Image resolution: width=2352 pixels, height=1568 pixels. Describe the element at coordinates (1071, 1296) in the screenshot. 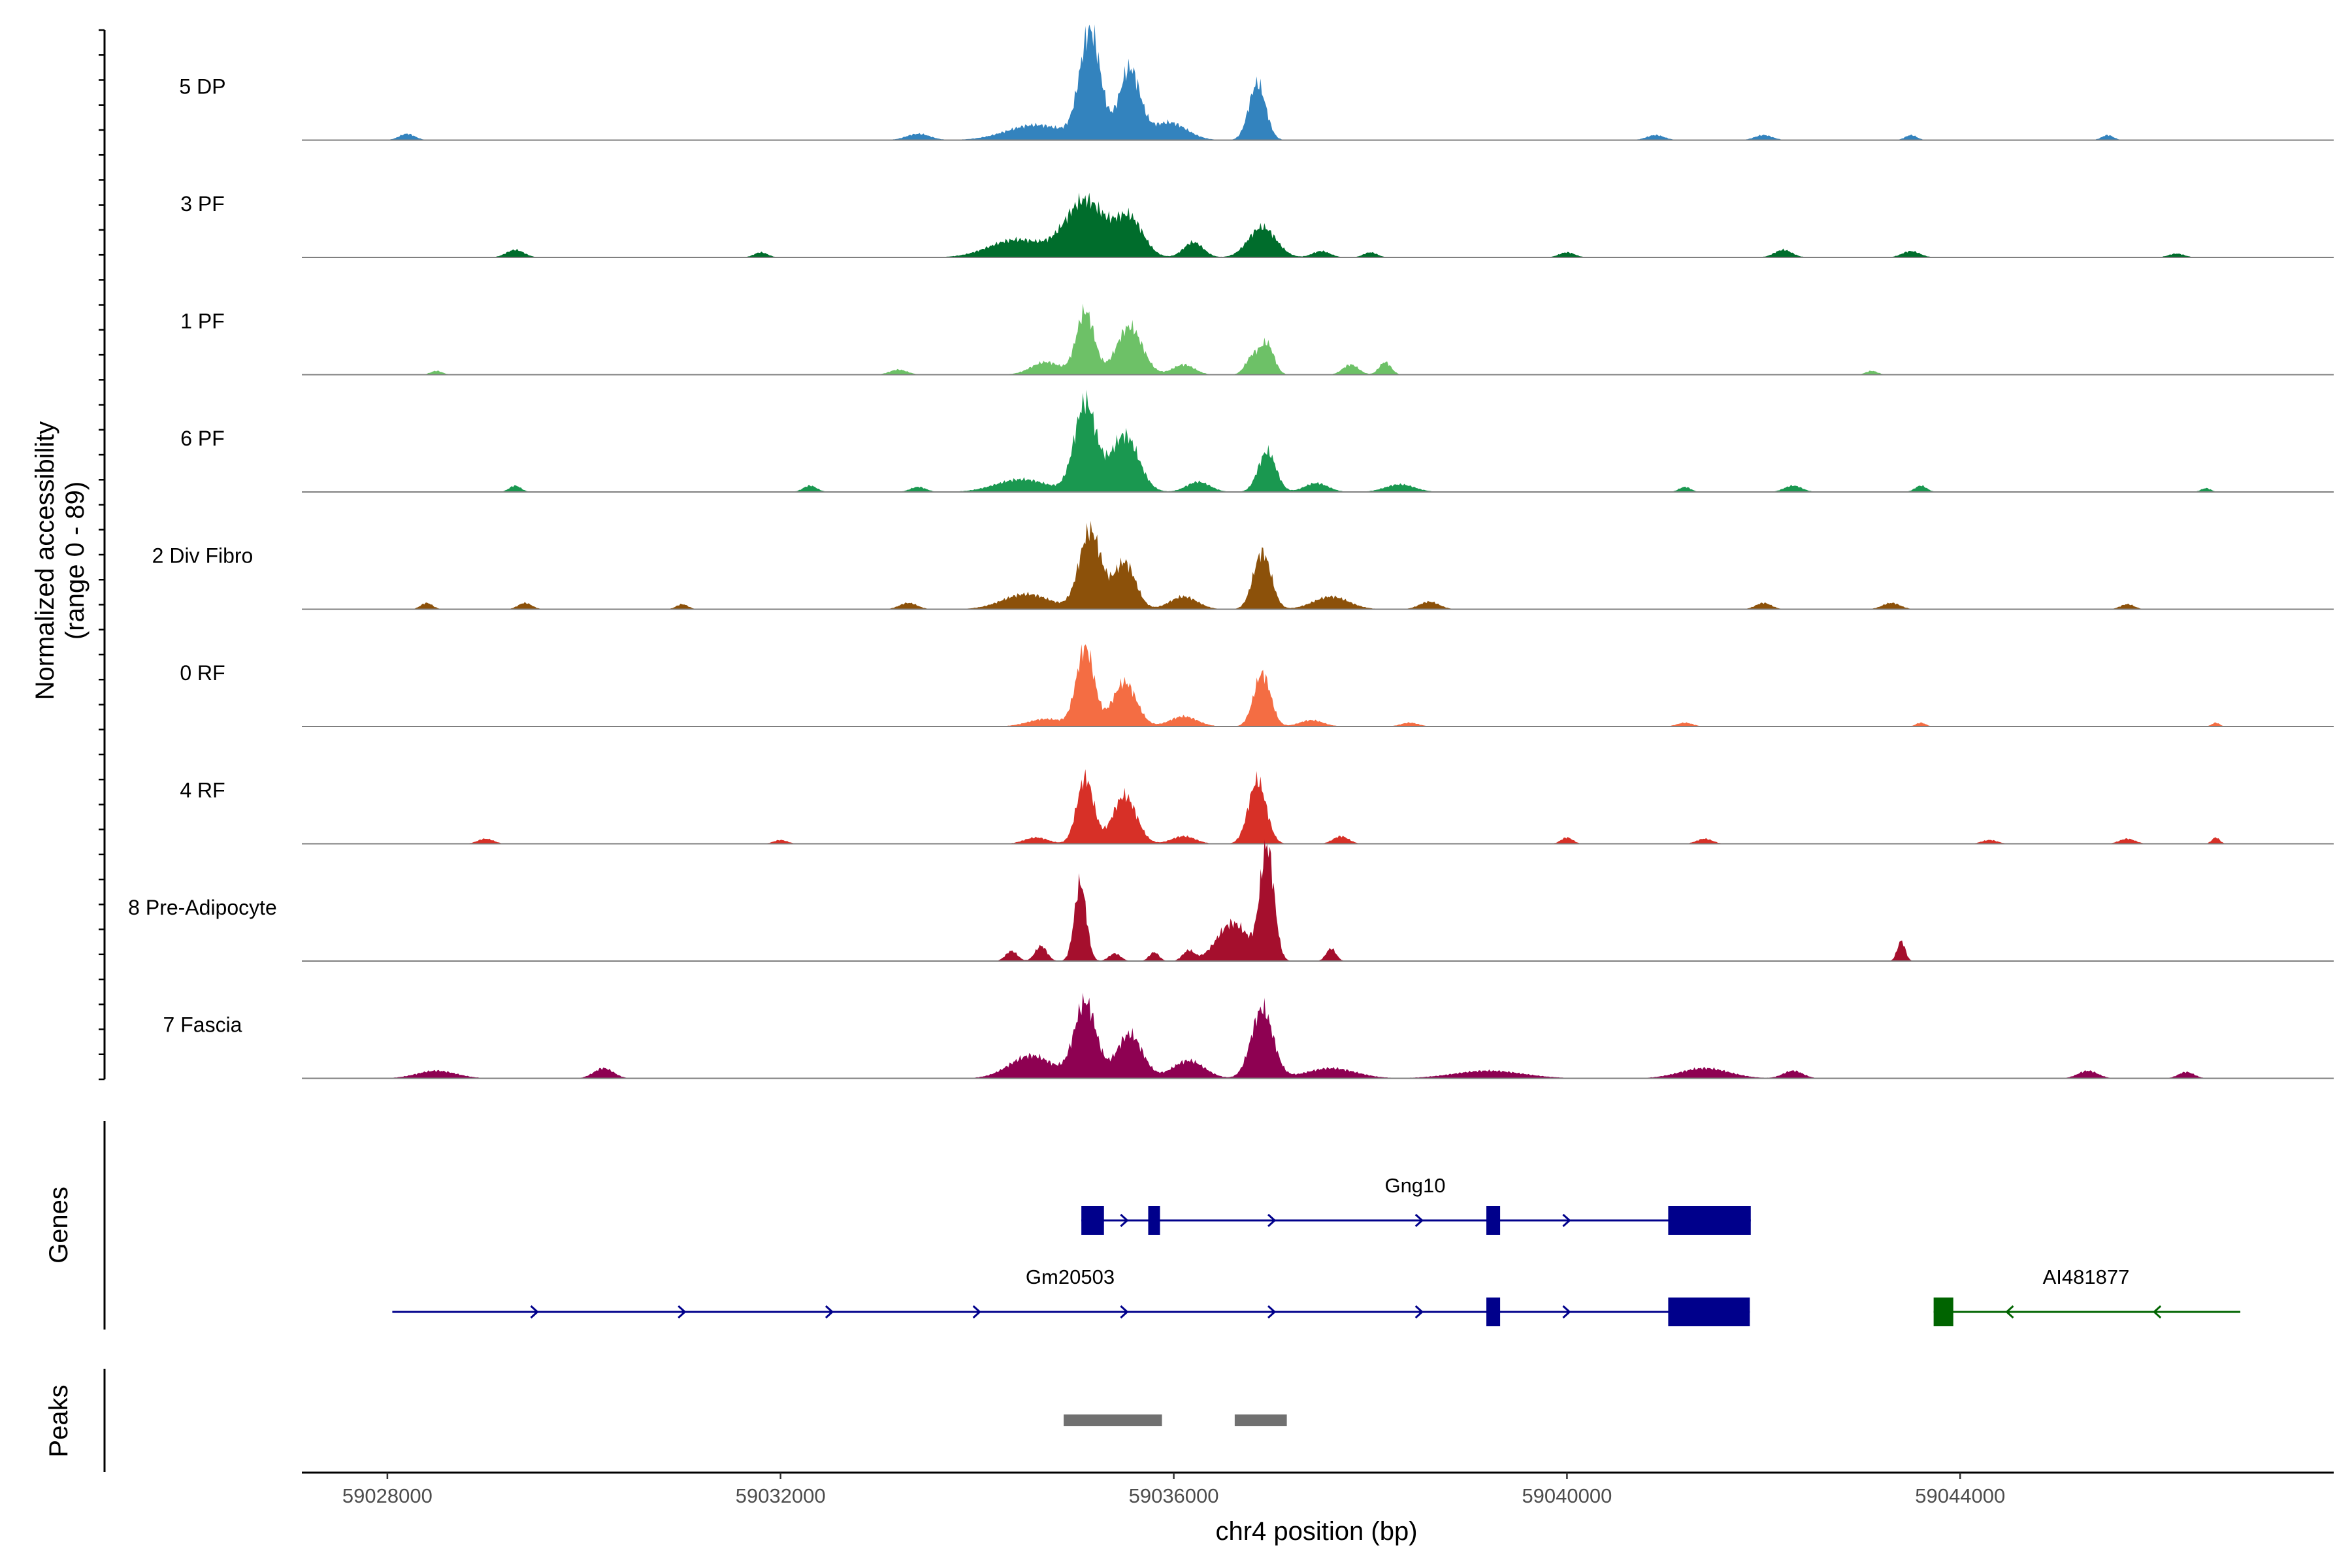

I see `gene-gm20503: Gm20503` at that location.